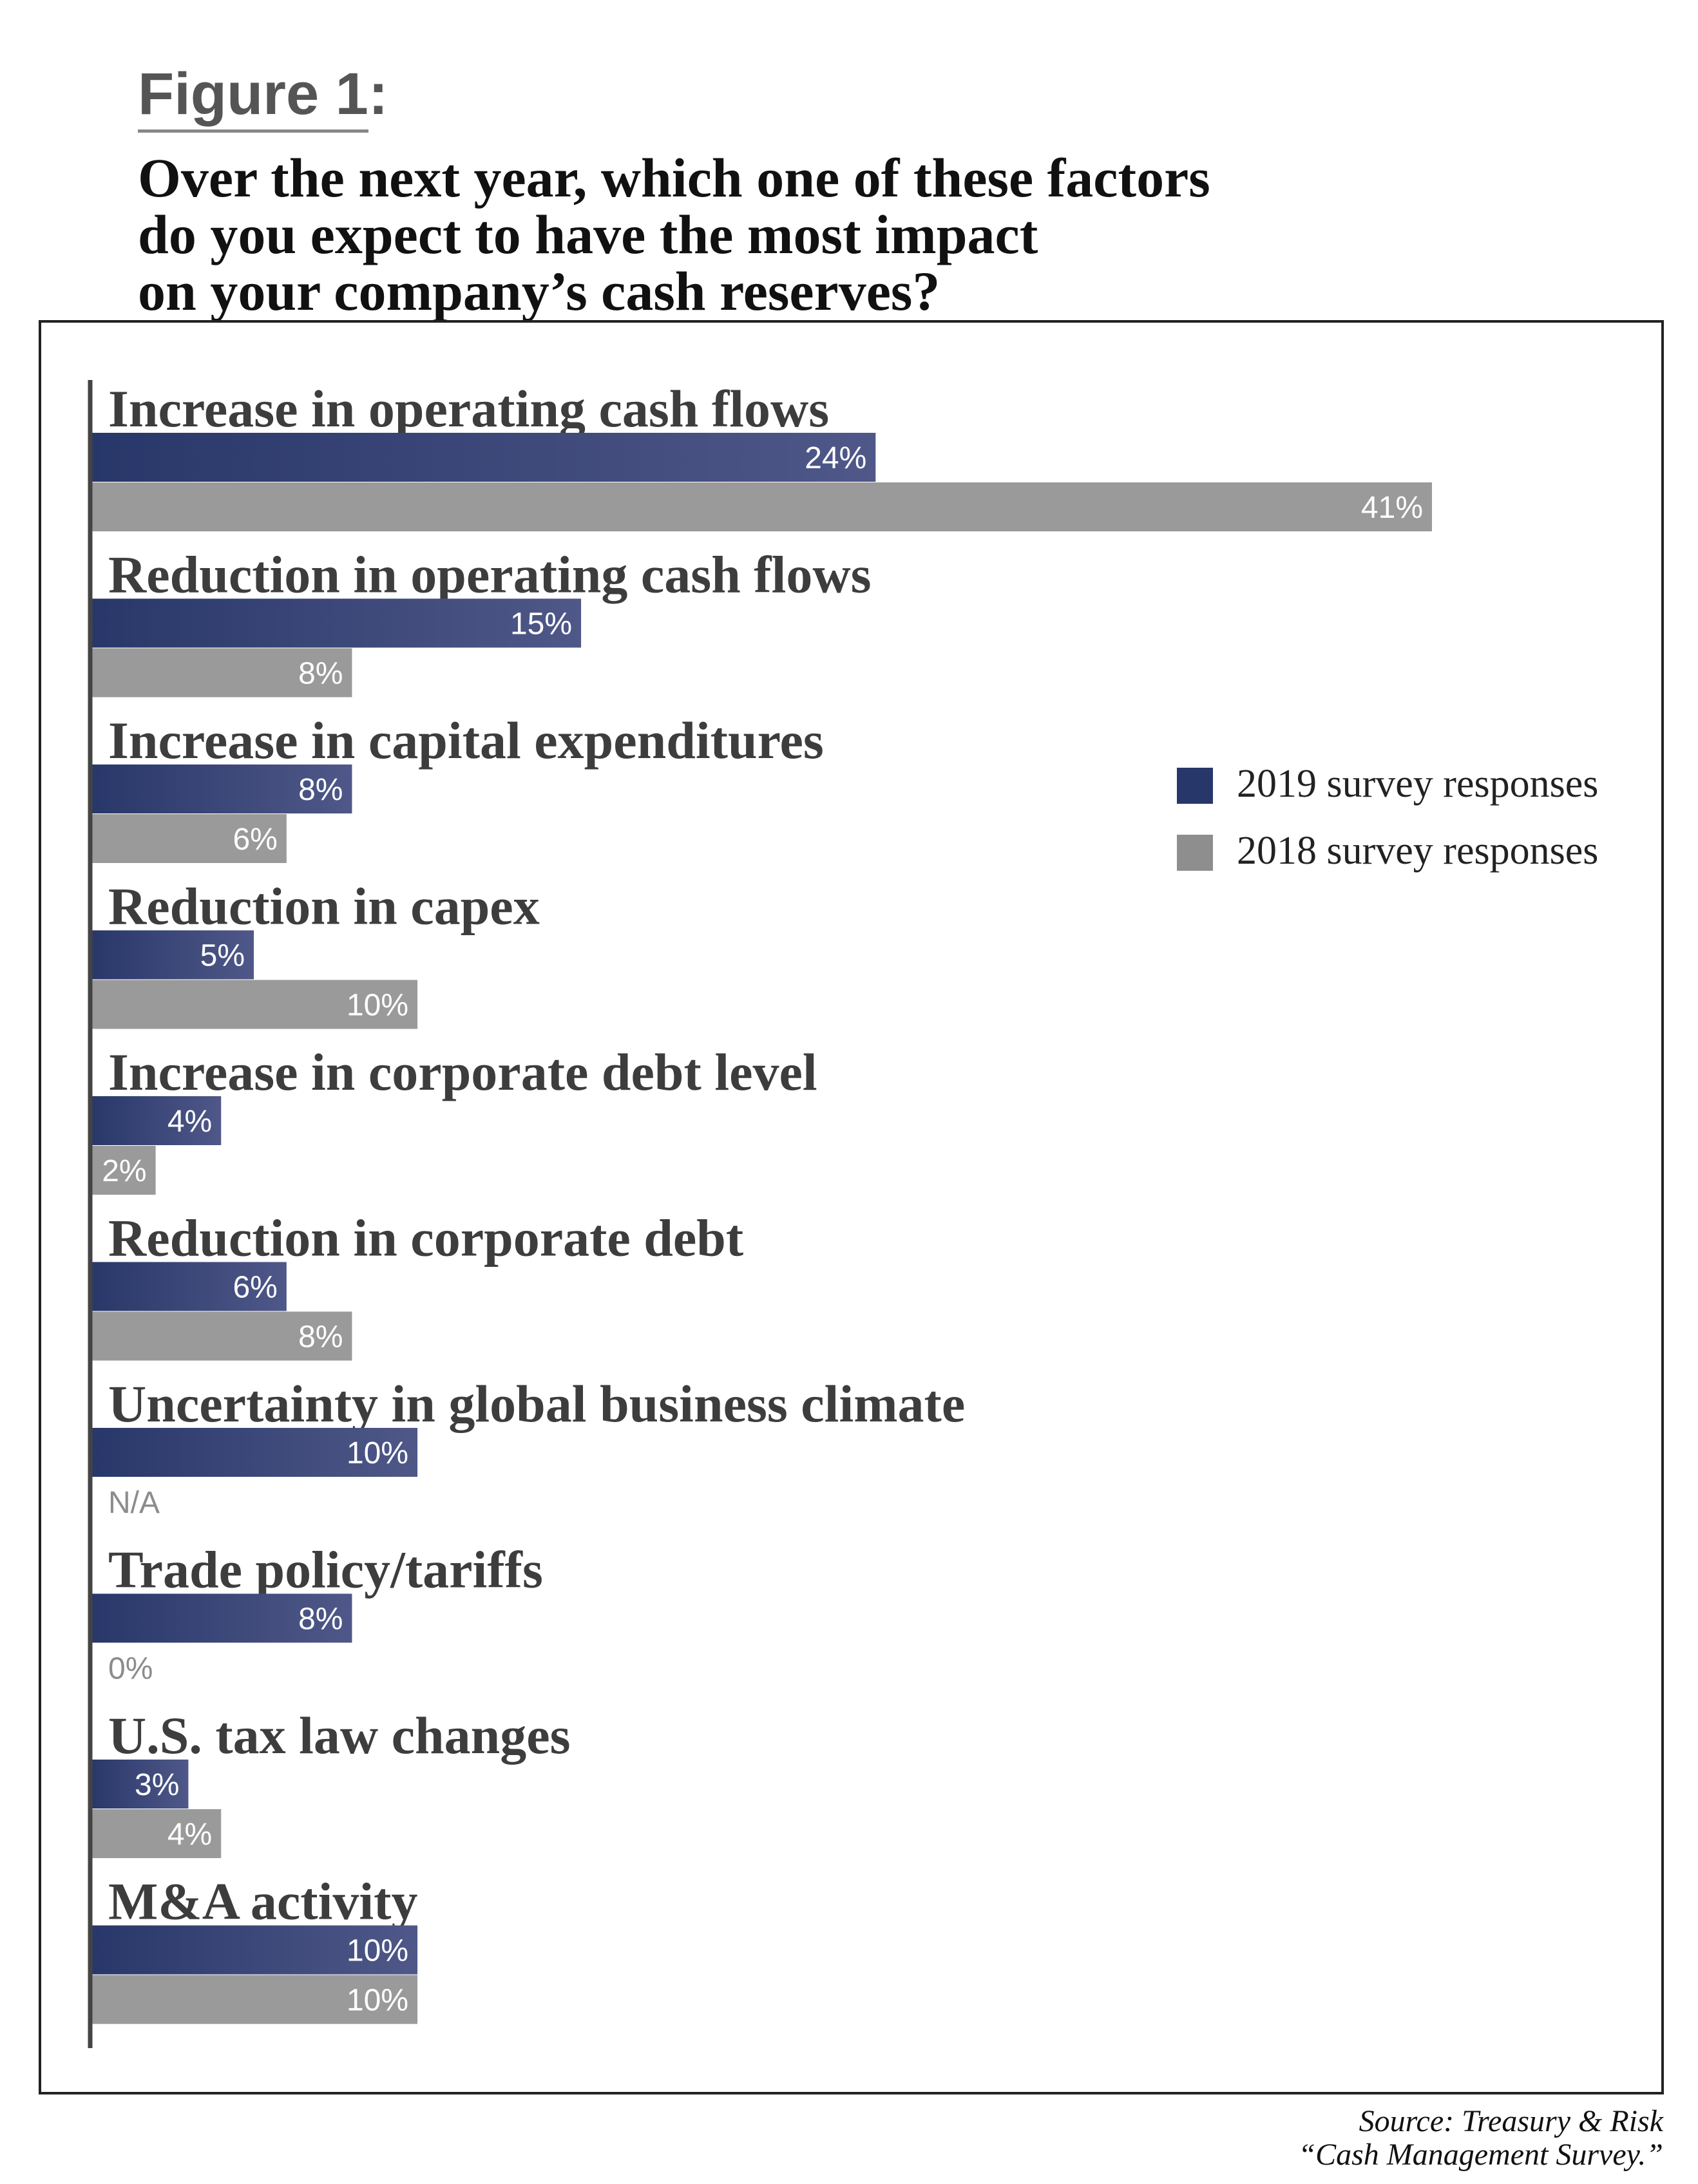  I want to click on category-label: Reduction in operating cash flows, so click(490, 575).